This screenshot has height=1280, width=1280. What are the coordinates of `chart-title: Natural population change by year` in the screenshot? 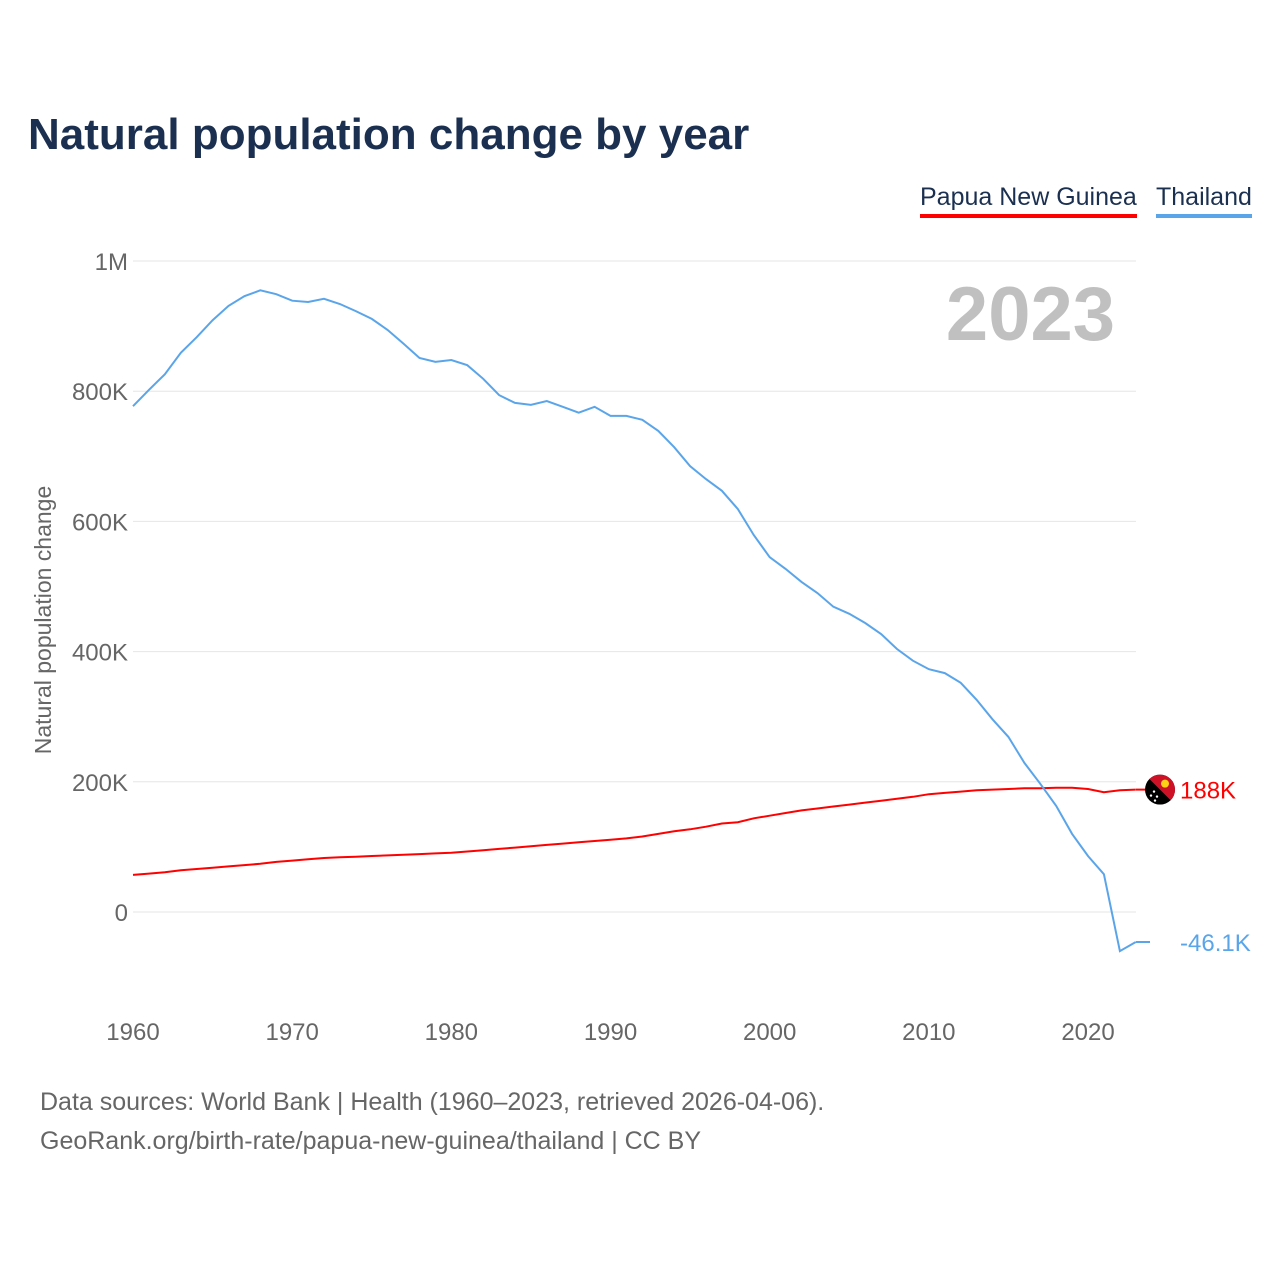 It's located at (389, 134).